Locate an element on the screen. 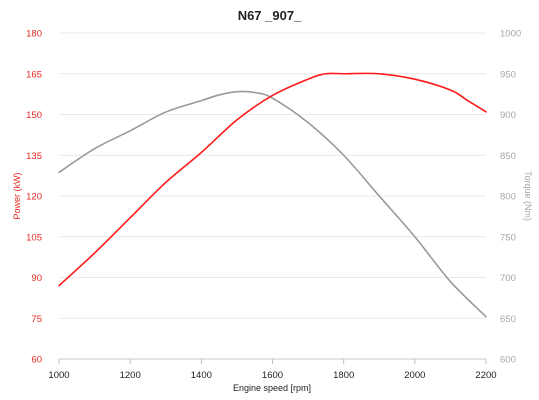 The image size is (539, 400). right-tick-label: 800 is located at coordinates (508, 197).